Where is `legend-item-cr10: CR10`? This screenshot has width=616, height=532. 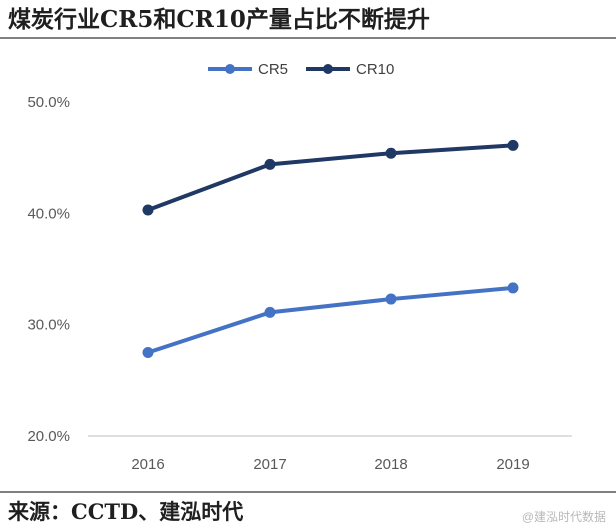 legend-item-cr10: CR10 is located at coordinates (350, 69).